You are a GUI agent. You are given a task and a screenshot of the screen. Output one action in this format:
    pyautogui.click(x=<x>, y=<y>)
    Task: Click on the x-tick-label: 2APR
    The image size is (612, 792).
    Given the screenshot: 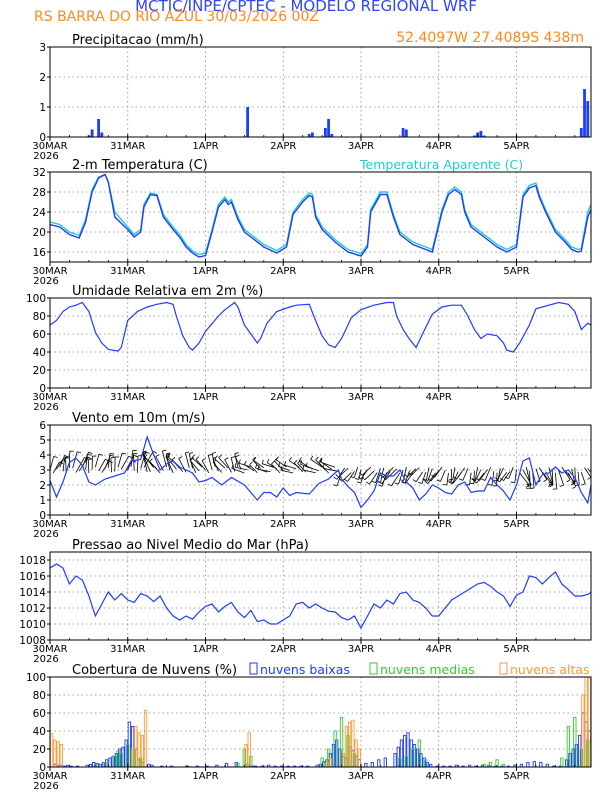 What is the action you would take?
    pyautogui.click(x=283, y=146)
    